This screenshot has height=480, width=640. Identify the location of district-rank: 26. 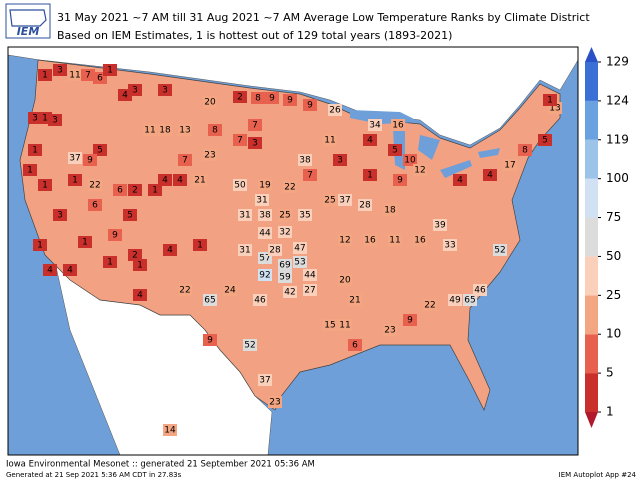
(335, 111).